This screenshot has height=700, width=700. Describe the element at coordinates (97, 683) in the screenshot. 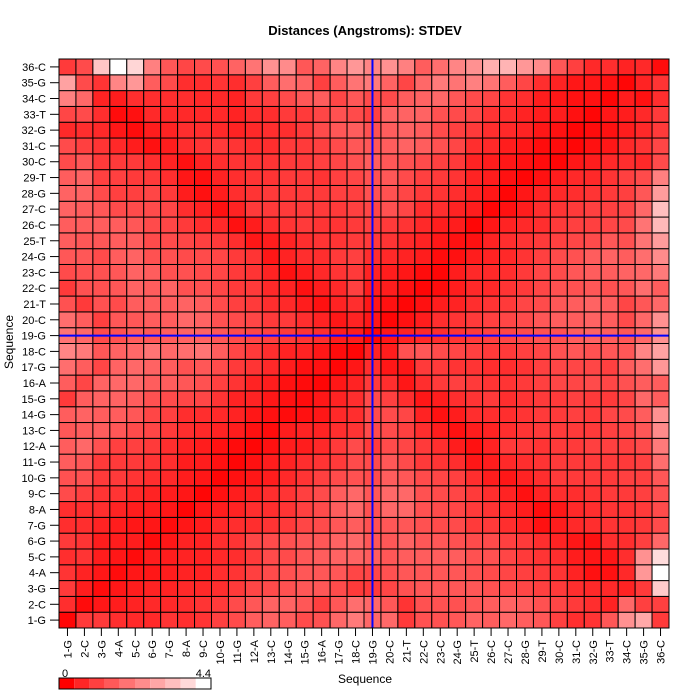

I see `legend-bin` at that location.